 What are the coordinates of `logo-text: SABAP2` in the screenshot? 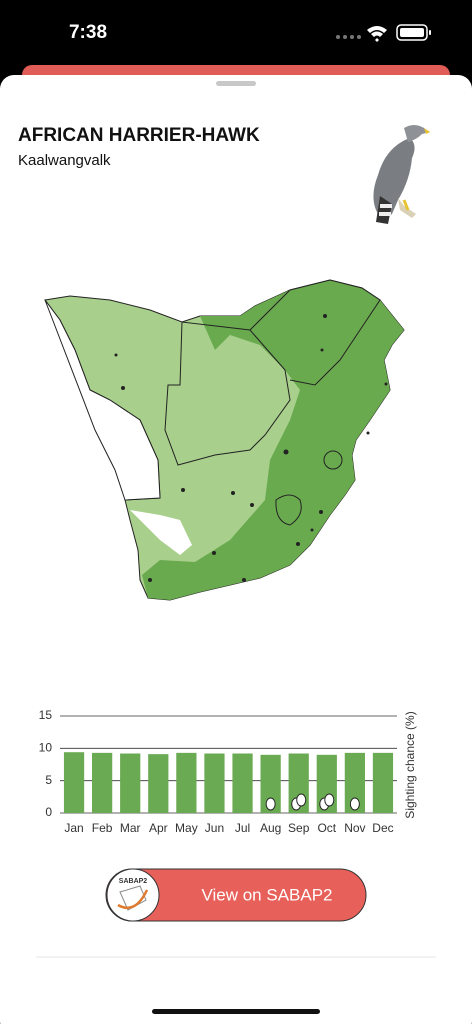 It's located at (133, 881).